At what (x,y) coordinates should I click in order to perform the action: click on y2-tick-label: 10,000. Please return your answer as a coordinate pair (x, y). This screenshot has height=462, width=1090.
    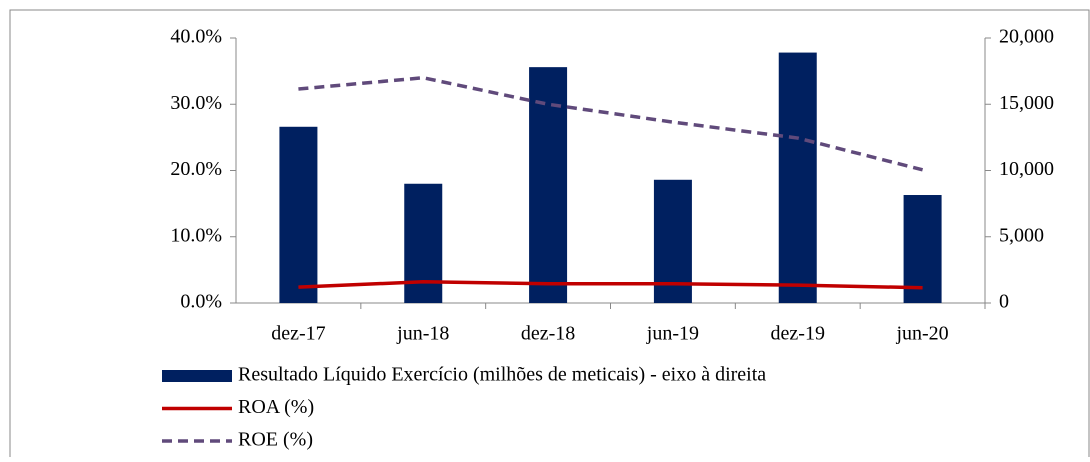
    Looking at the image, I should click on (1026, 169).